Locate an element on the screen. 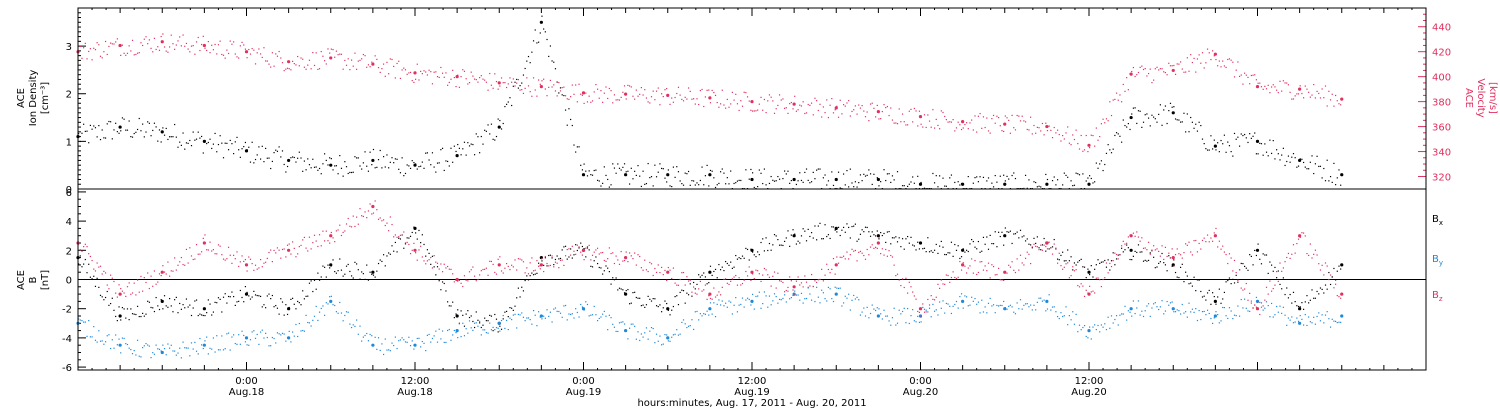 The image size is (1500, 410). bx-point is located at coordinates (1005, 236).